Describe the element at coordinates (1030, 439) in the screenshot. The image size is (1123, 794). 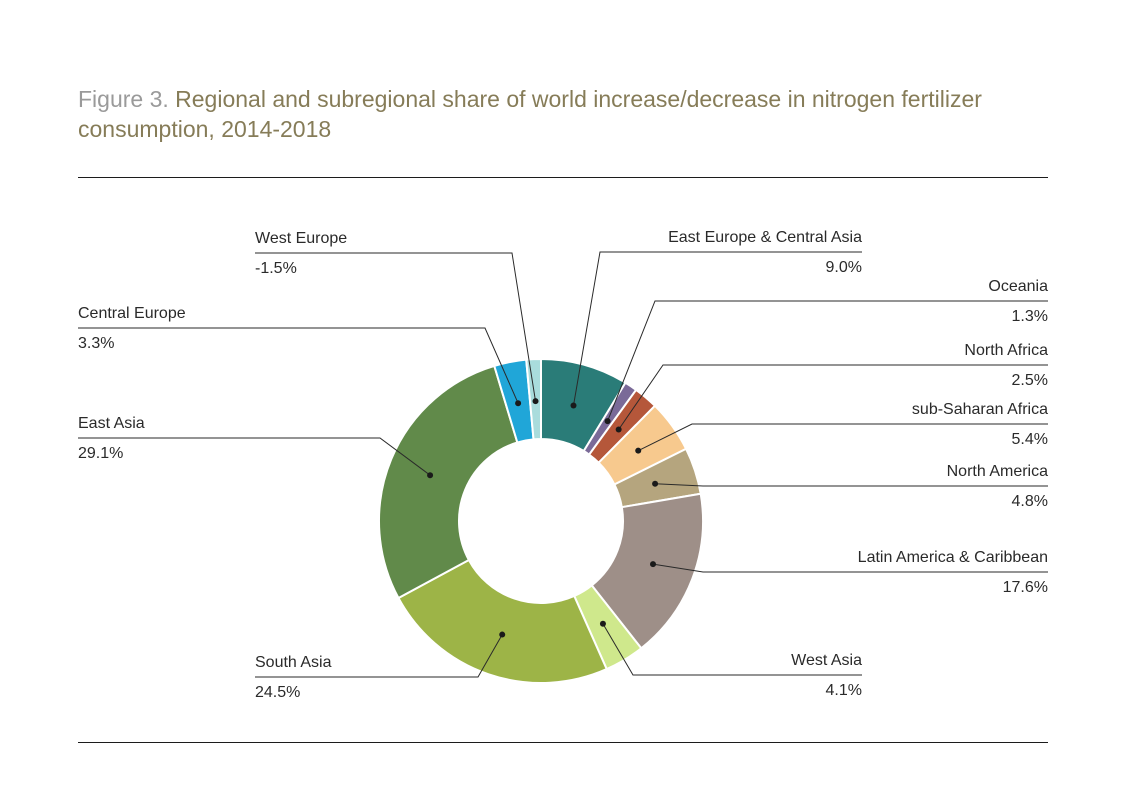
I see `label-sub-saharan-africa-value: 5.4%` at that location.